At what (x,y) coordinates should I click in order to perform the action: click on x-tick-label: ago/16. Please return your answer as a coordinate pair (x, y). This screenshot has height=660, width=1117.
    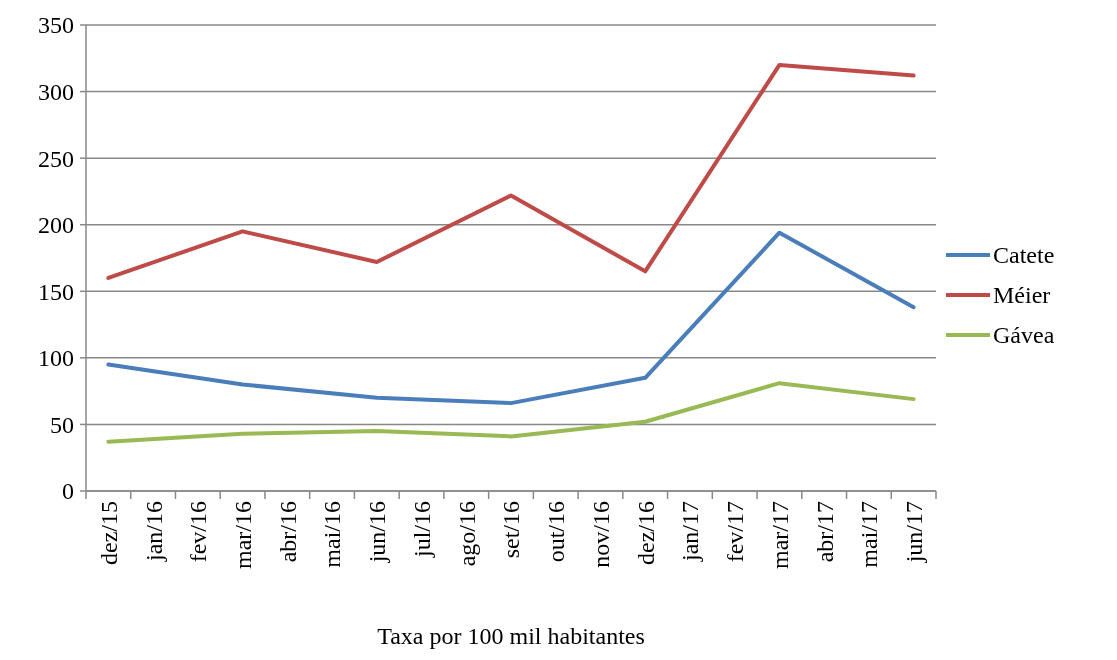
    Looking at the image, I should click on (466, 534).